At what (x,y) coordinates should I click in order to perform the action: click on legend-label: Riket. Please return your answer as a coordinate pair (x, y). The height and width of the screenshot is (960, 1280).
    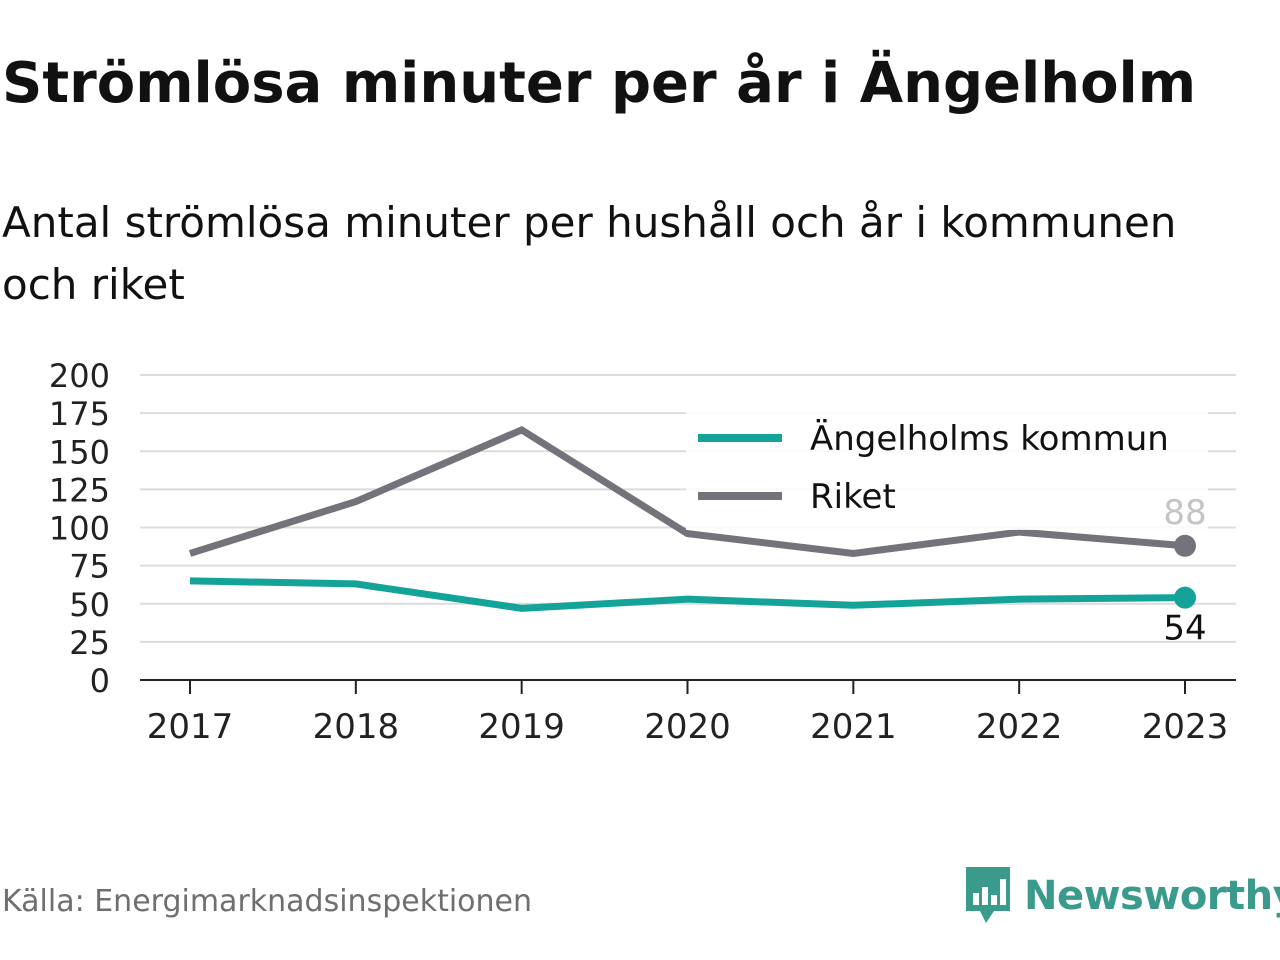
    Looking at the image, I should click on (853, 497).